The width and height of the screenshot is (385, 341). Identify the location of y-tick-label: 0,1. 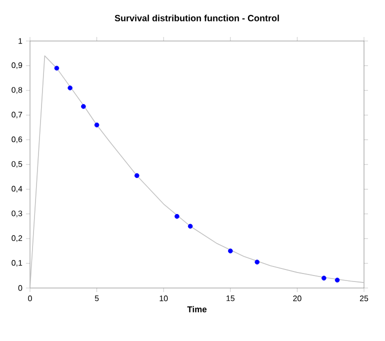
(17, 263).